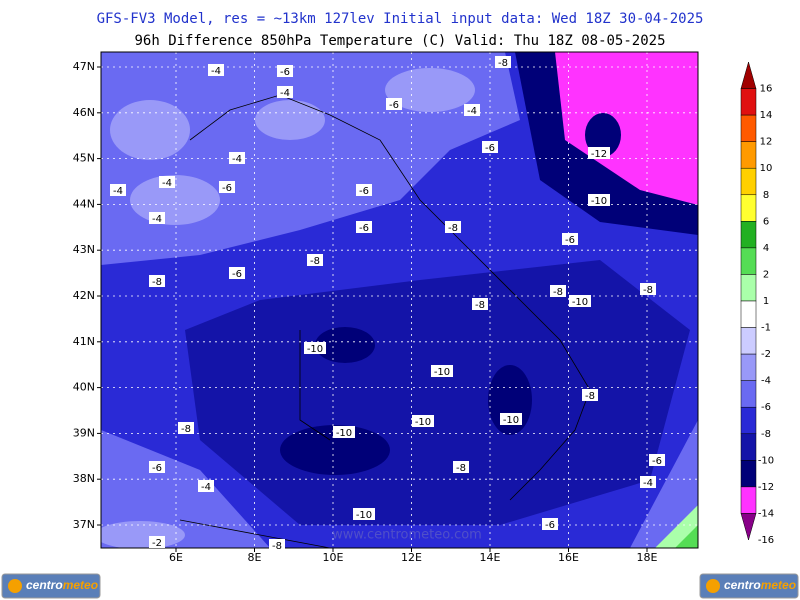 The height and width of the screenshot is (600, 800). What do you see at coordinates (84, 478) in the screenshot?
I see `lat-label: 38N` at bounding box center [84, 478].